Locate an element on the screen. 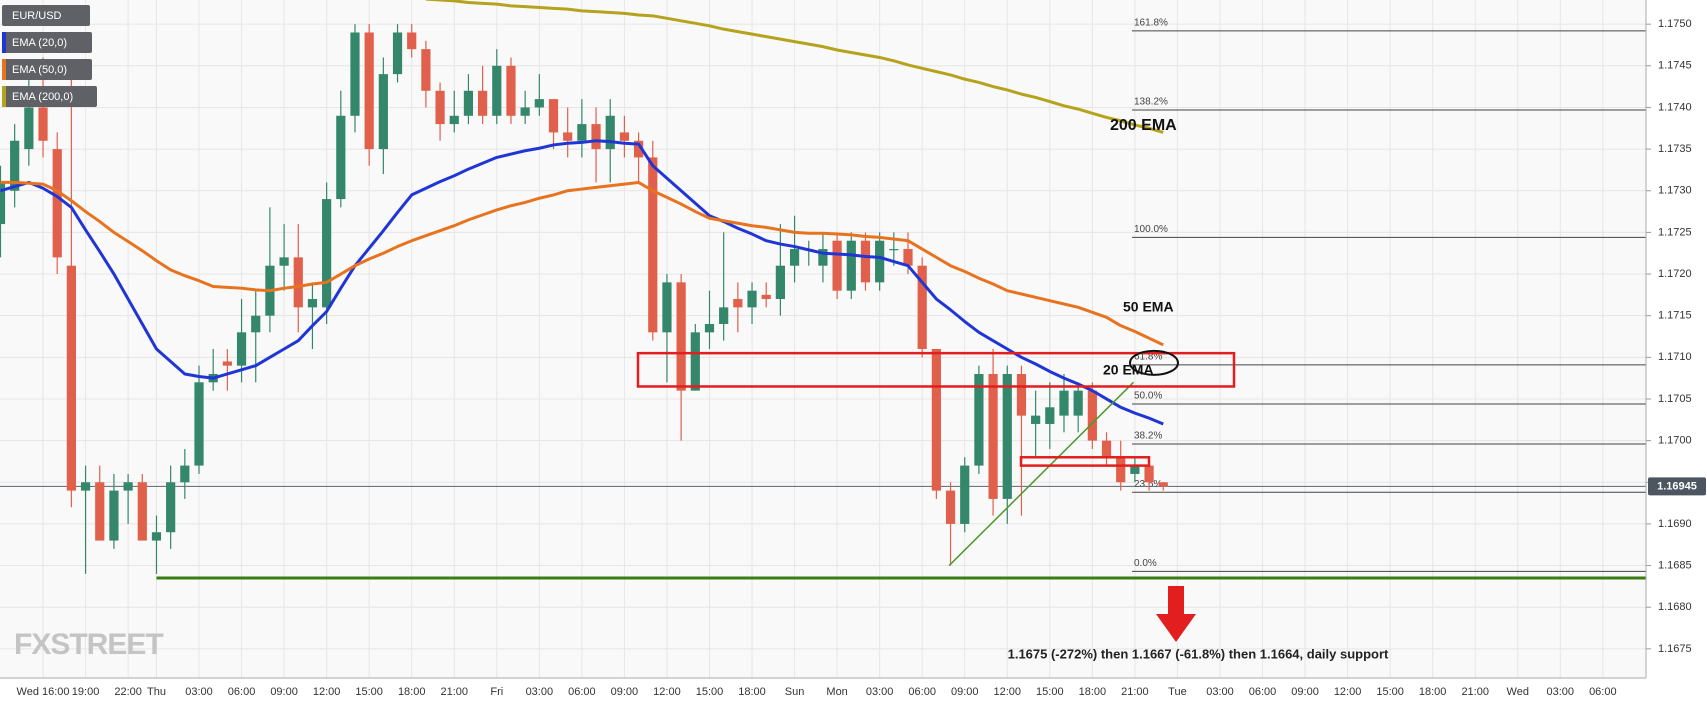 This screenshot has height=703, width=1707. y-tick-label: 1.1675 is located at coordinates (1675, 649).